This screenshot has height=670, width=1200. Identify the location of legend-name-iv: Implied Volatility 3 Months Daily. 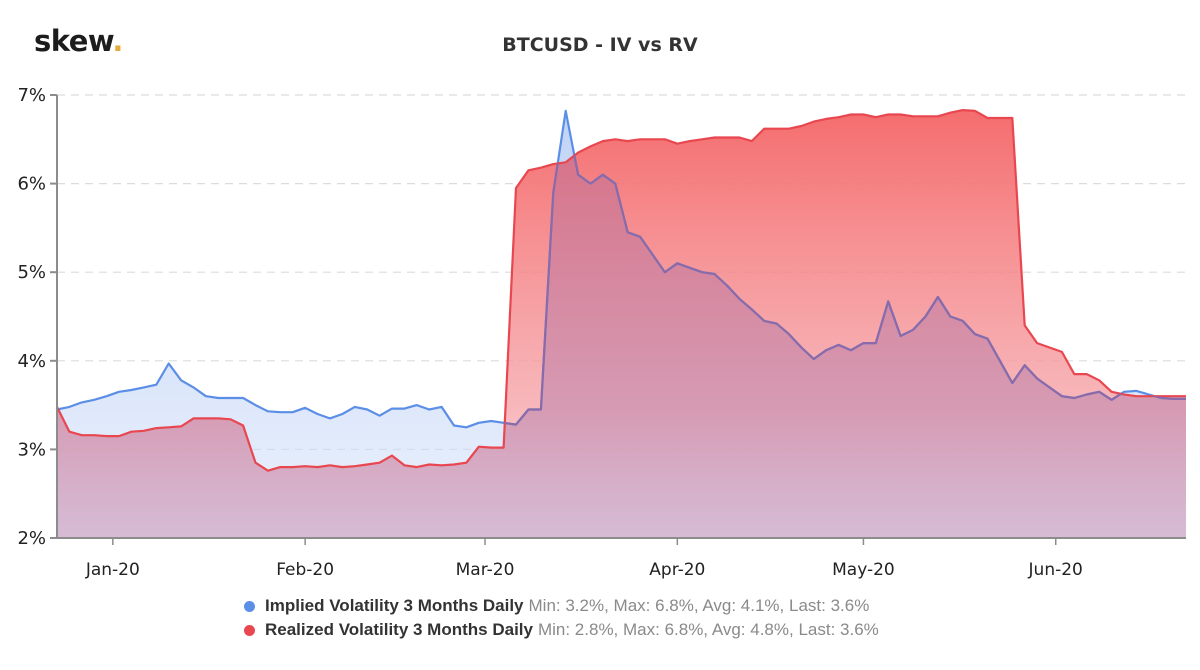
(394, 605).